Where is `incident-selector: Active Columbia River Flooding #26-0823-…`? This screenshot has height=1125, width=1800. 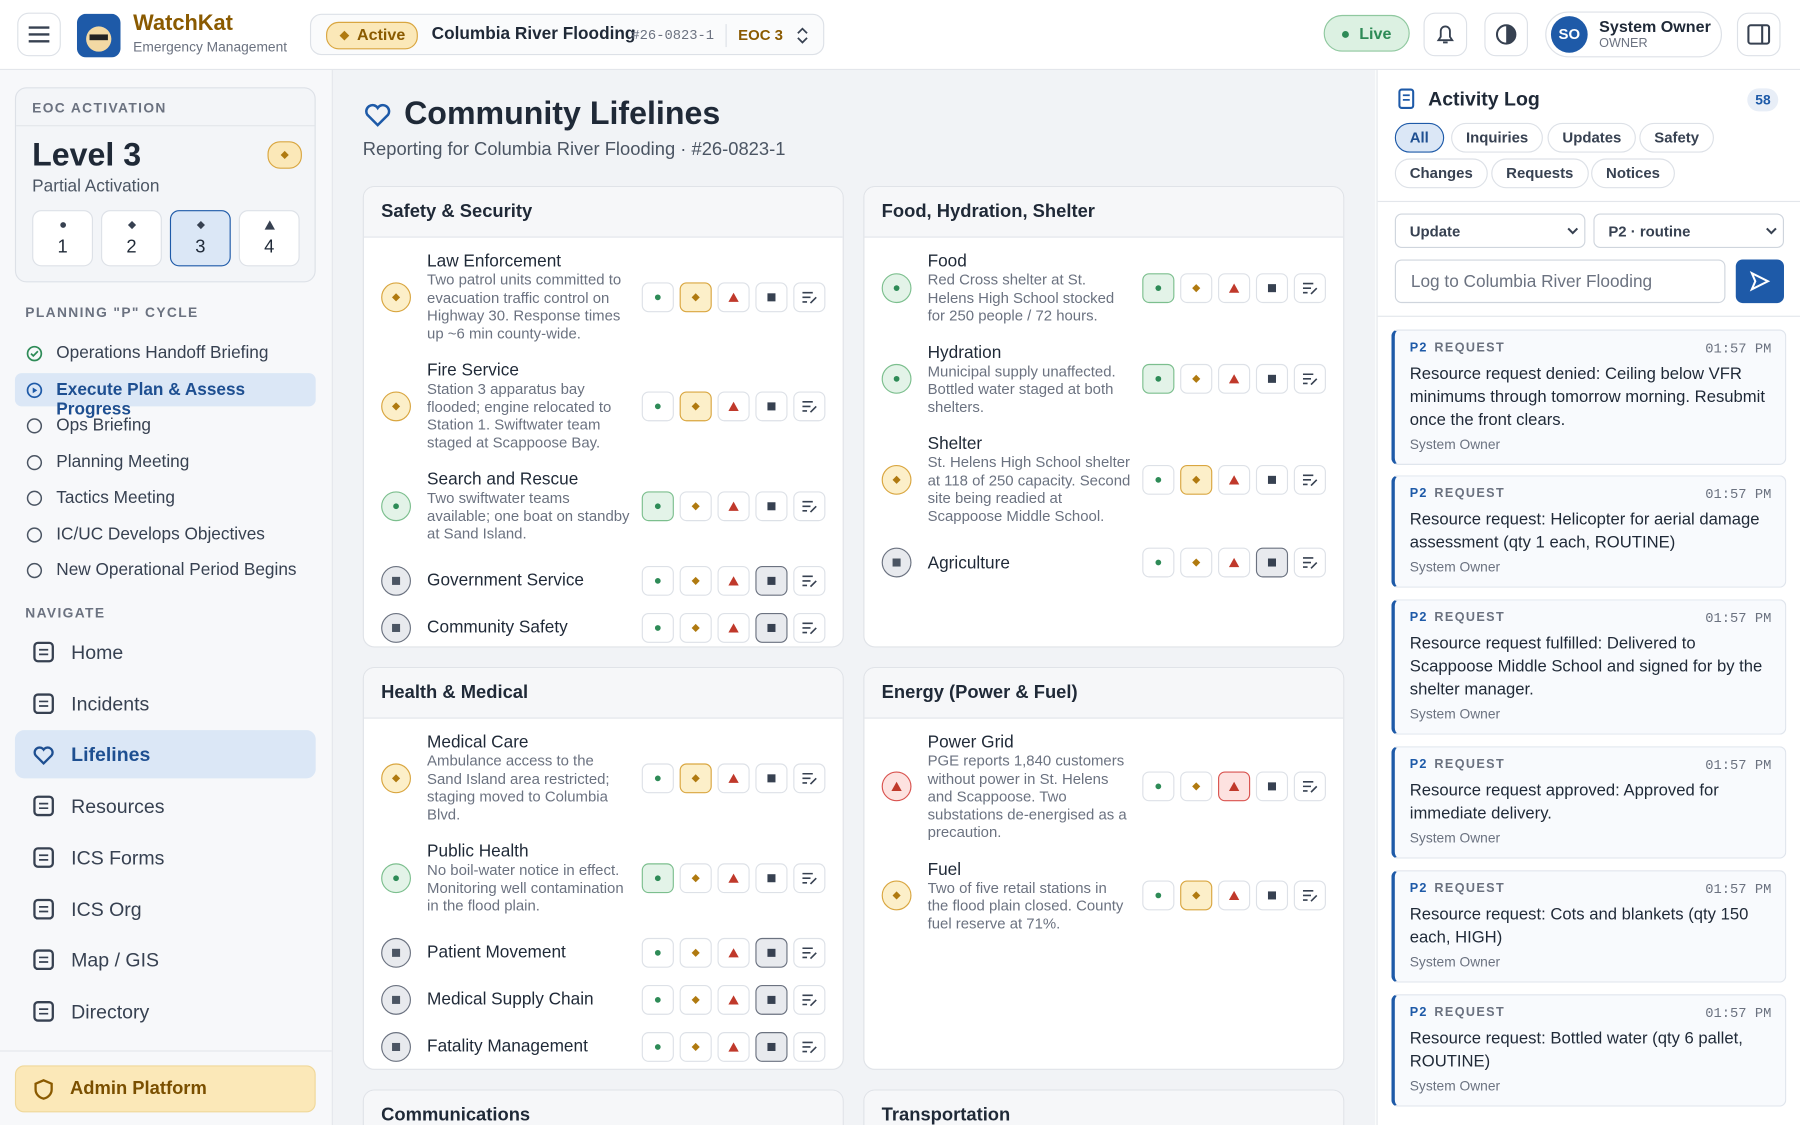 incident-selector: Active Columbia River Flooding #26-0823-… is located at coordinates (567, 34).